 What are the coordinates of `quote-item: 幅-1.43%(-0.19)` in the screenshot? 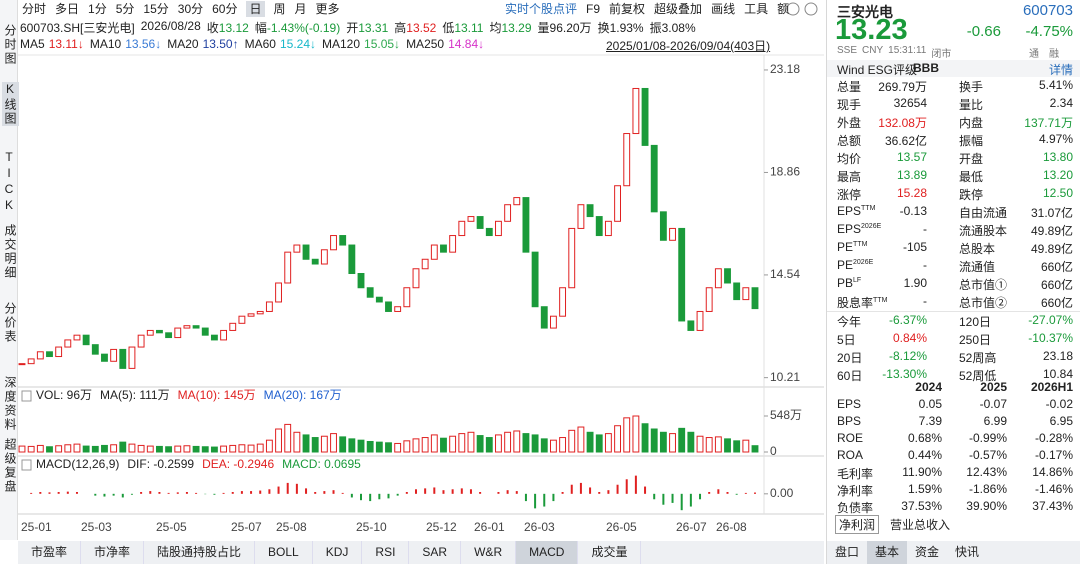 It's located at (297, 27).